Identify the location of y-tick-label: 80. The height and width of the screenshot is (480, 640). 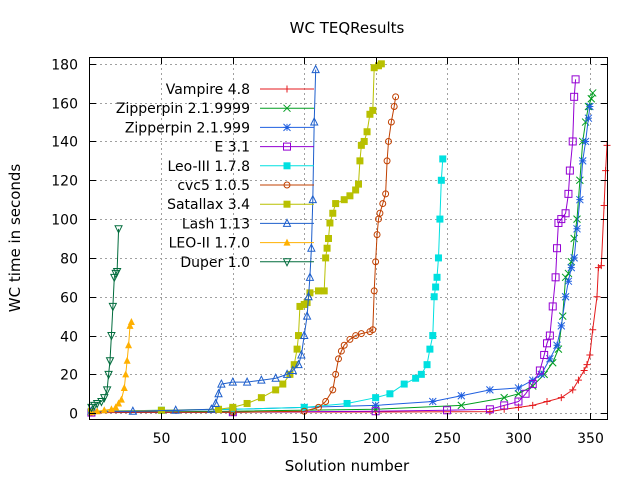
(69, 260).